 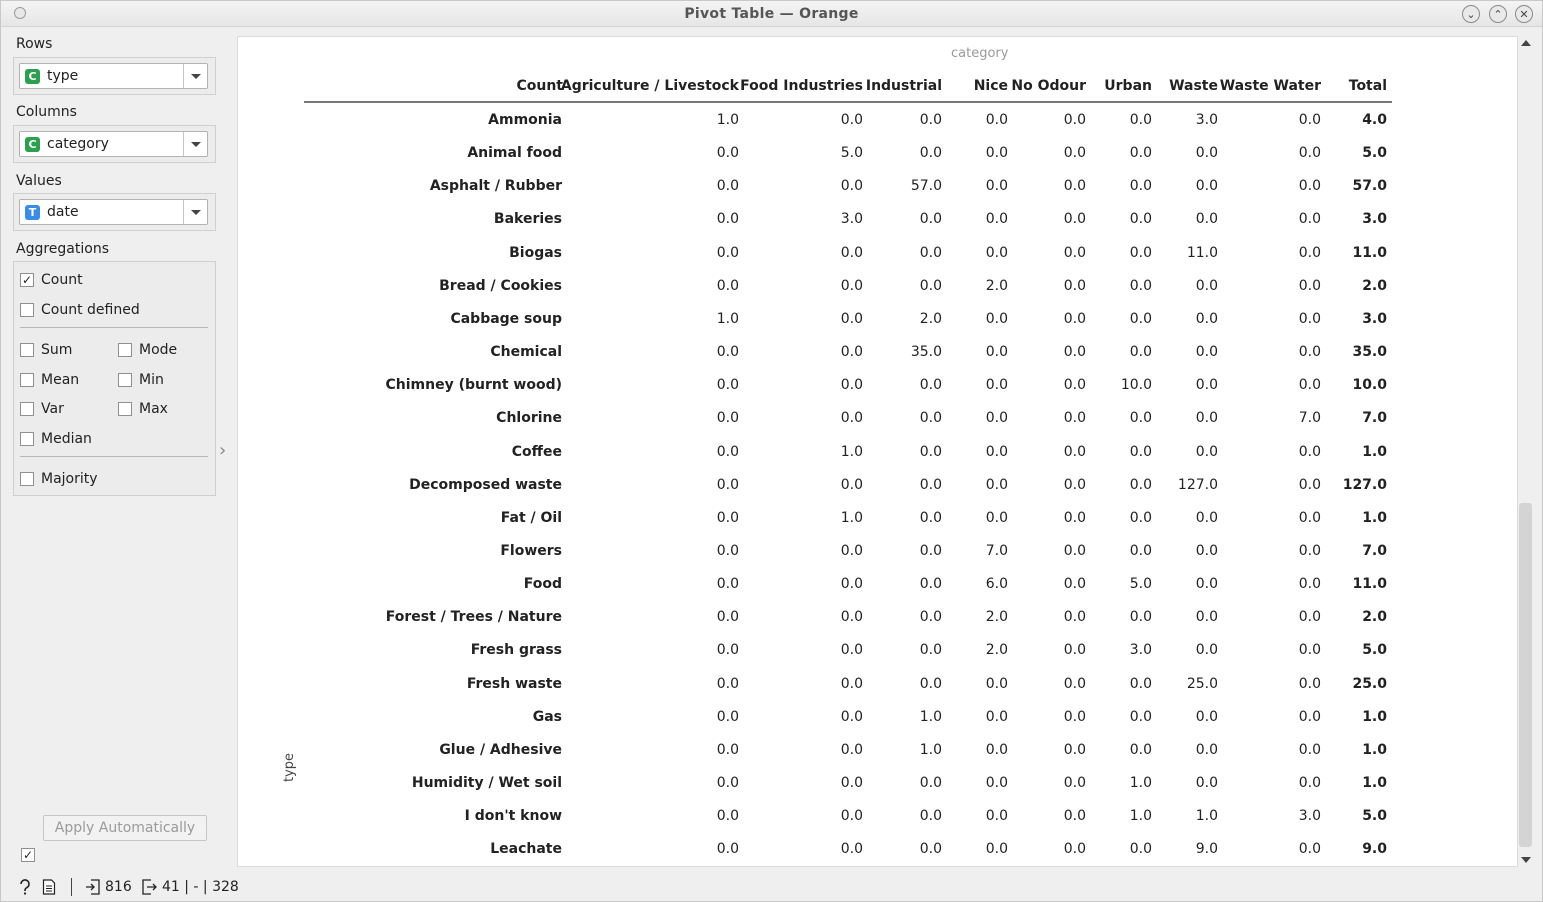 What do you see at coordinates (1374, 418) in the screenshot?
I see `total-cell: 7.0` at bounding box center [1374, 418].